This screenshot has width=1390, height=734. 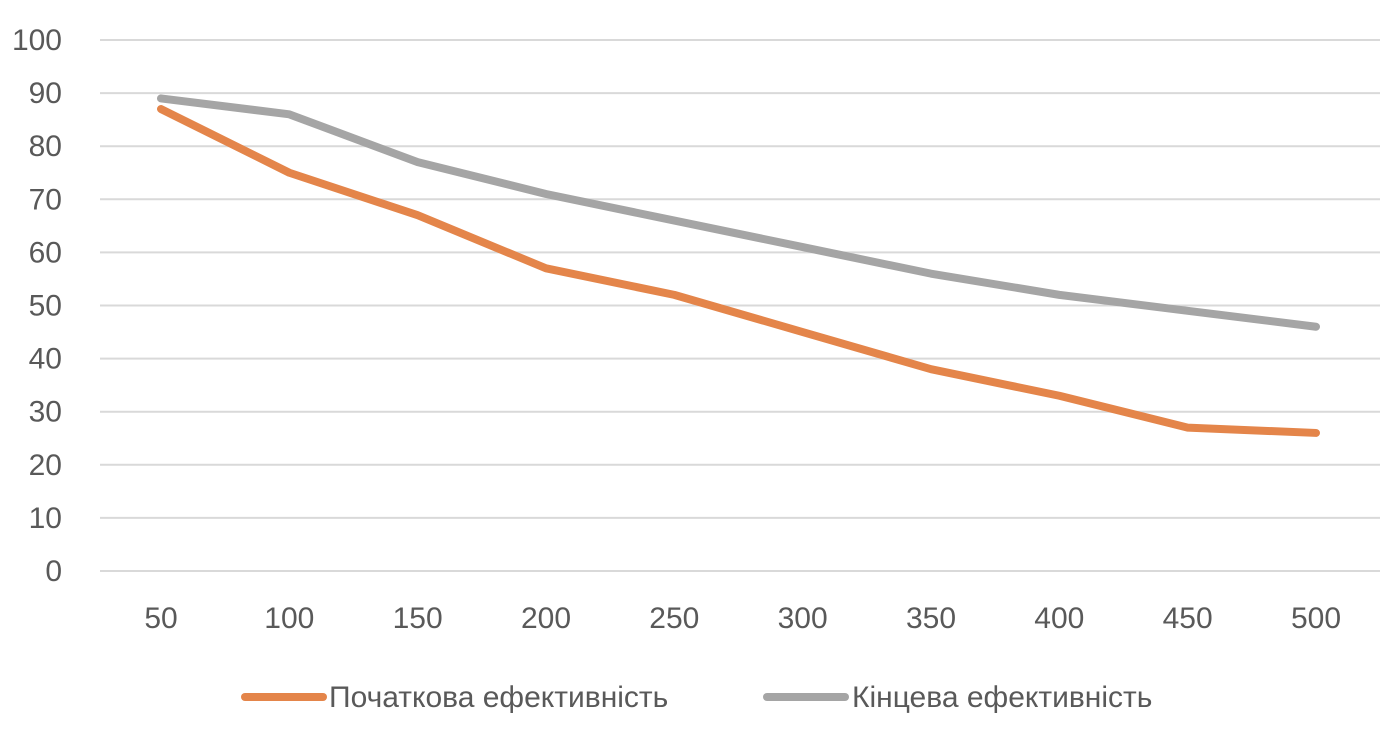 I want to click on x-tick-label: 500, so click(x=1316, y=618).